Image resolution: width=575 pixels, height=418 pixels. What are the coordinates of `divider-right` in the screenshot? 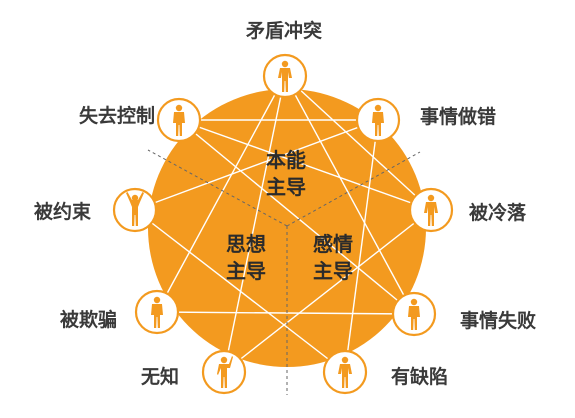 It's located at (353, 189).